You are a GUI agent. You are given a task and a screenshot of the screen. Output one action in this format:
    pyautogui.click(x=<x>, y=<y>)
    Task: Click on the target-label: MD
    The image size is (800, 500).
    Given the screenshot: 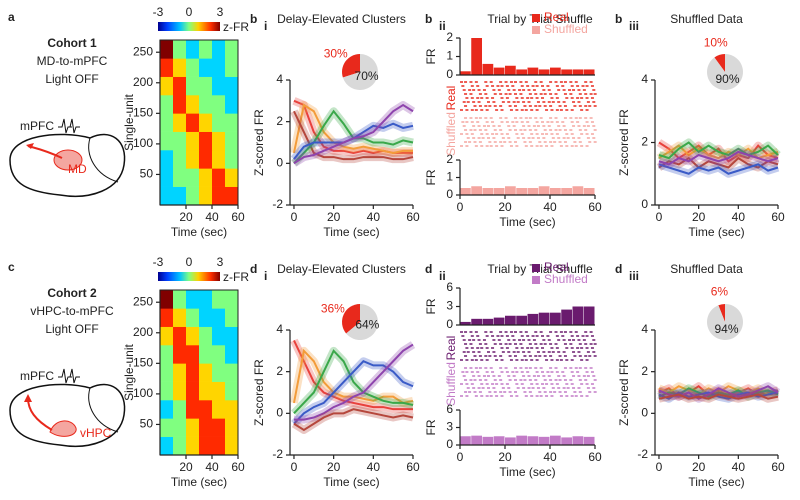 What is the action you would take?
    pyautogui.click(x=77, y=169)
    